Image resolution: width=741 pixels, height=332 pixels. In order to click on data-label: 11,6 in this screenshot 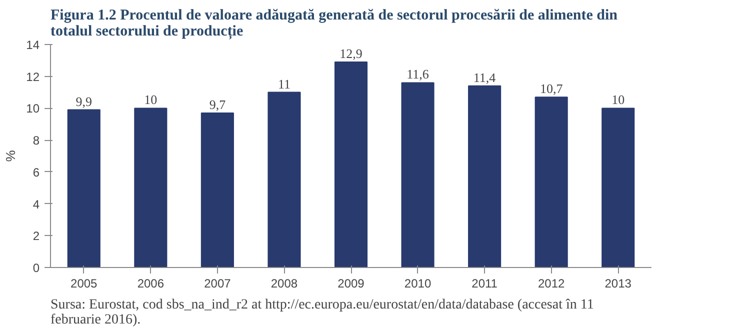, I will do `click(418, 74)`.